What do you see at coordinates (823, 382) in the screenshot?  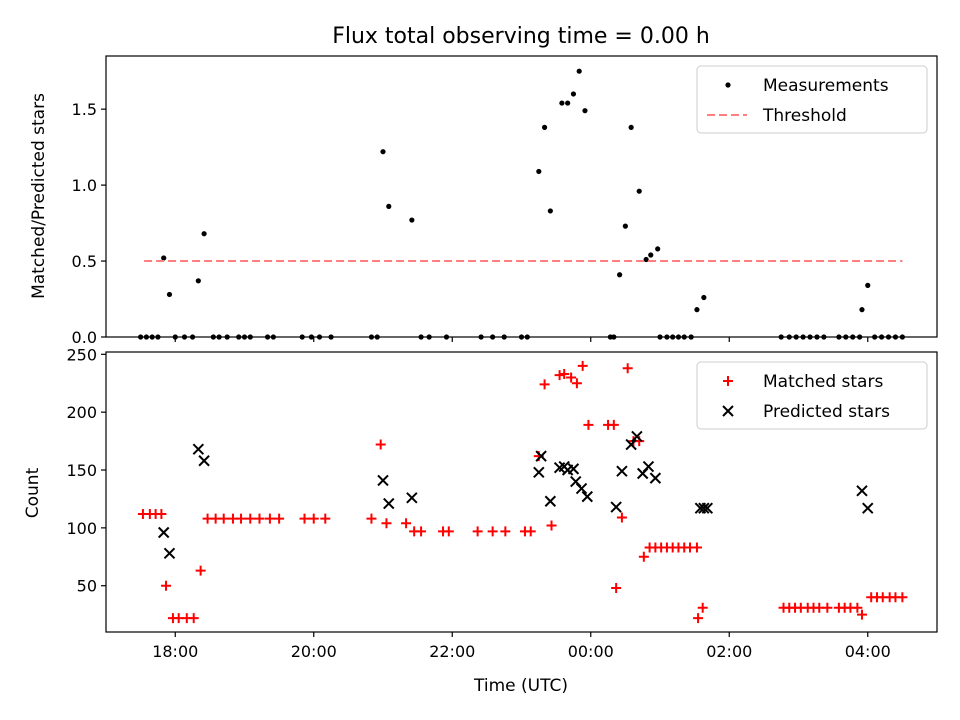 I see `legend-label: Matched stars` at bounding box center [823, 382].